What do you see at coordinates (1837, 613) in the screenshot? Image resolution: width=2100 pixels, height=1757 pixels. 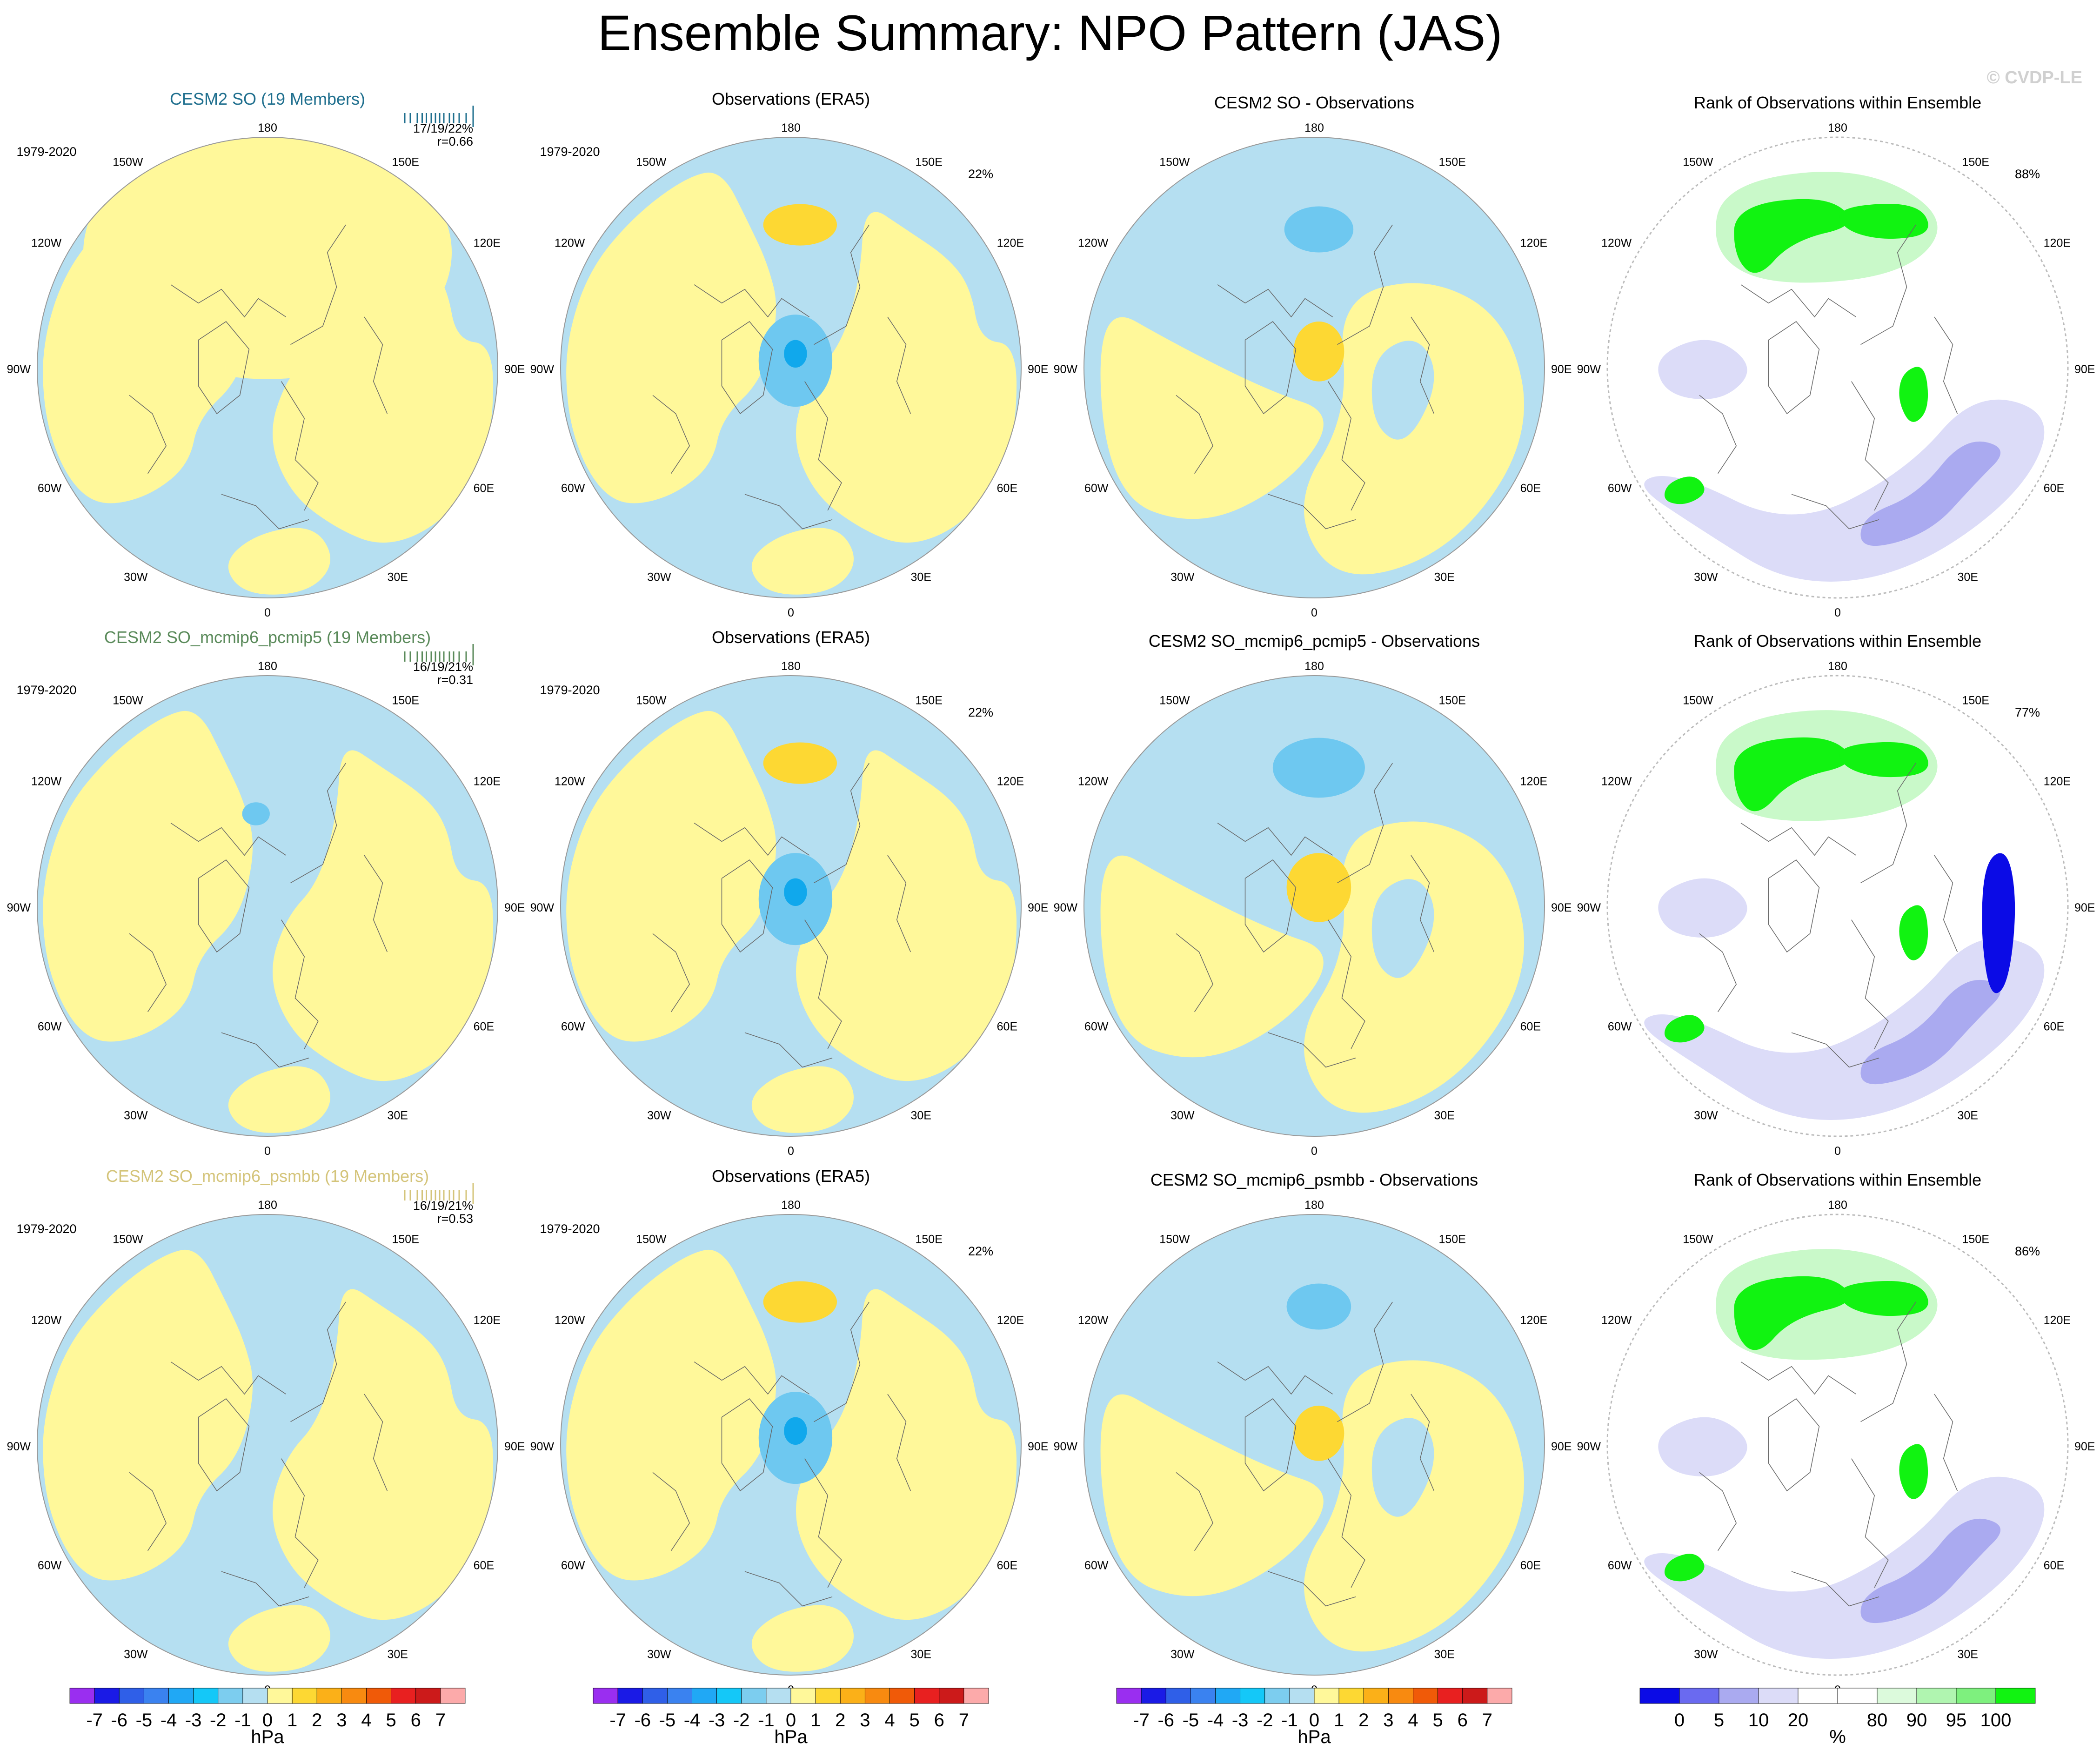 I see `longitude-label: 0` at bounding box center [1837, 613].